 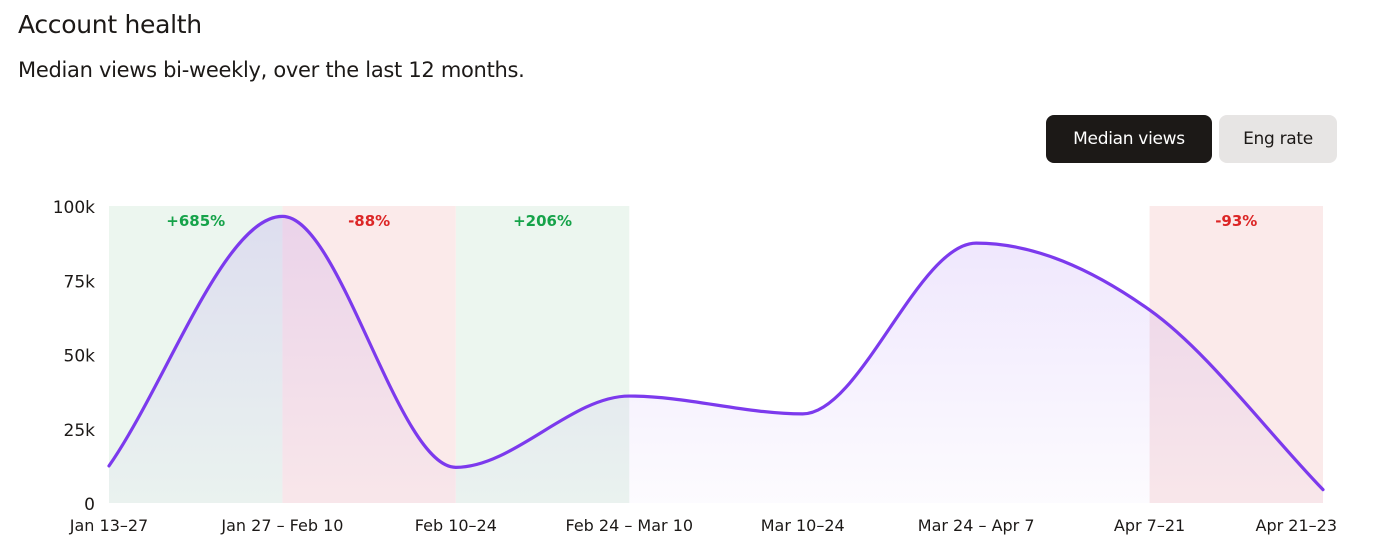 I want to click on change-label: +685%, so click(x=195, y=221).